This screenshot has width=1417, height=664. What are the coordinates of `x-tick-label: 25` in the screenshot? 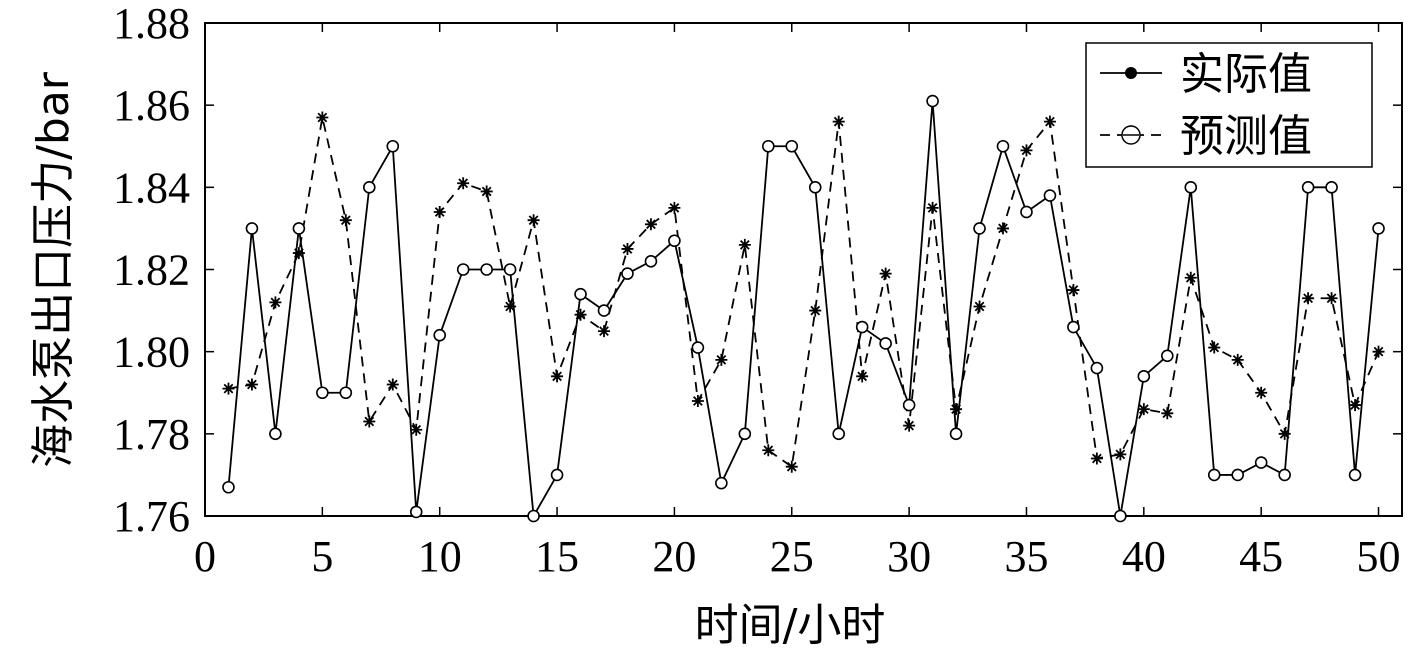 It's located at (792, 556).